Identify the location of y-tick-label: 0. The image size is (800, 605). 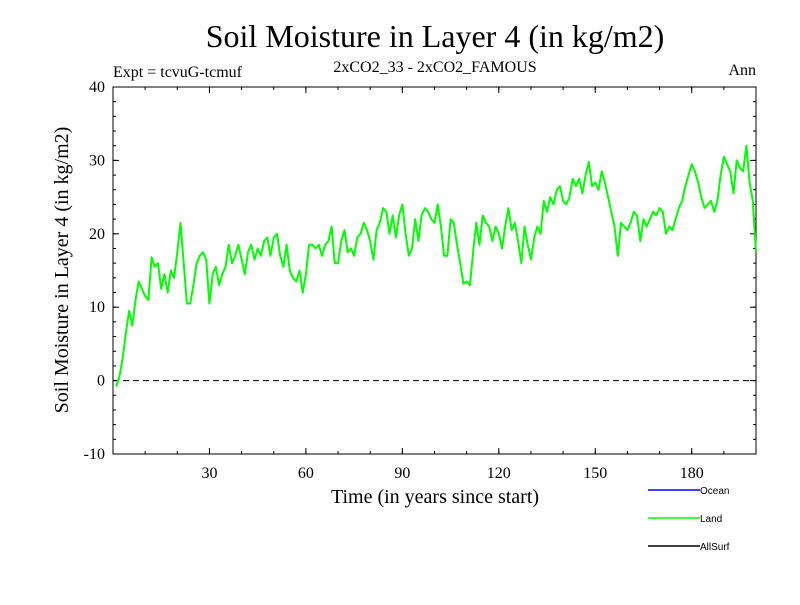
(101, 381).